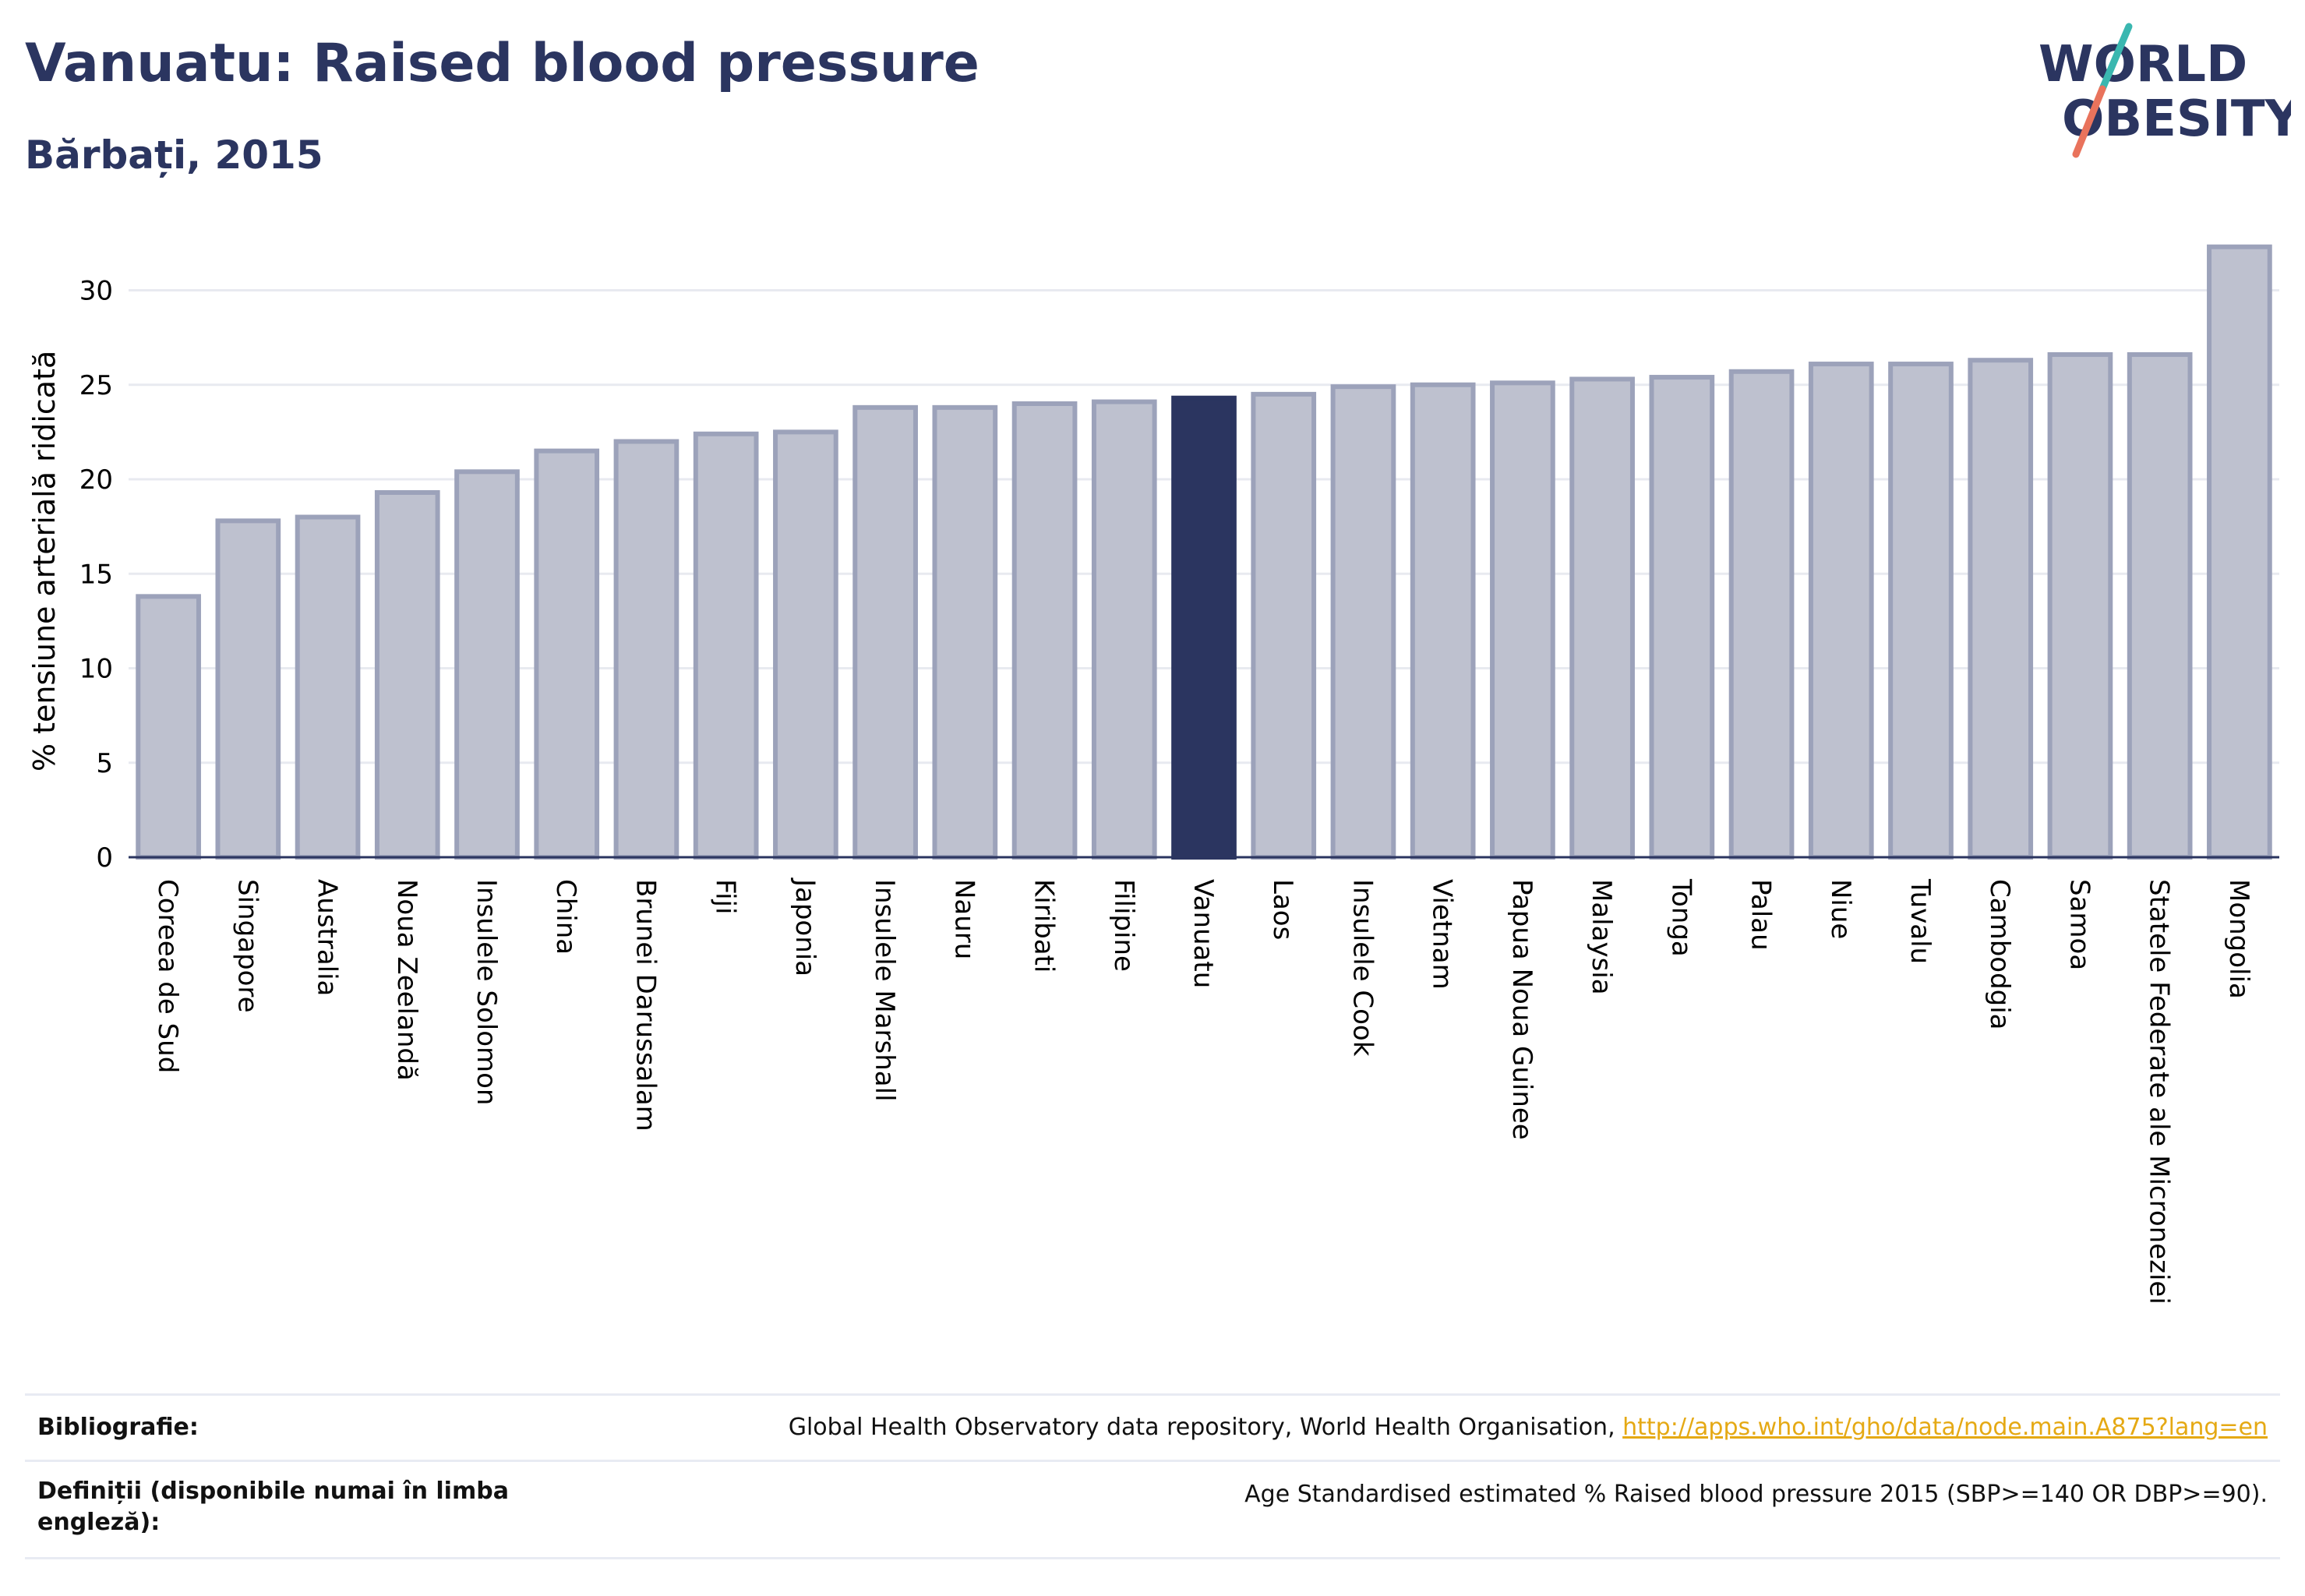  I want to click on bar-vietnam, so click(1443, 621).